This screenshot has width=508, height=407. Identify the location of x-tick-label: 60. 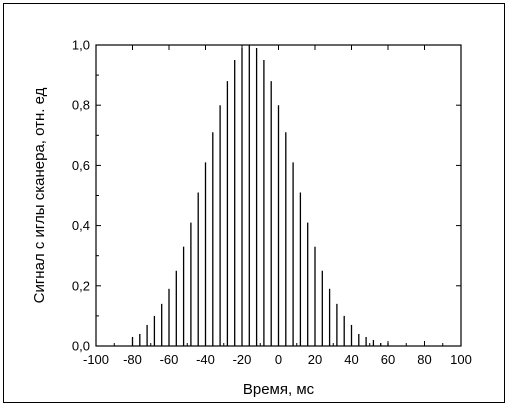
(388, 359).